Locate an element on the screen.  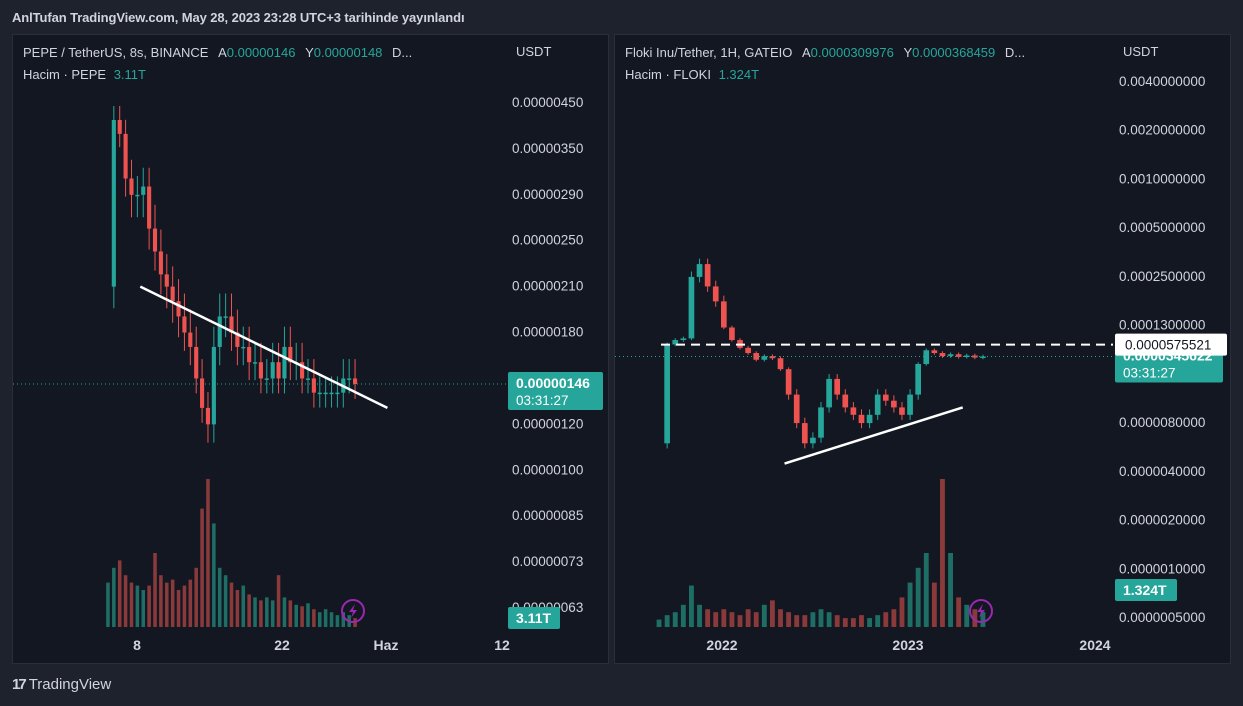
right-y-tick-label: 0.0005000000 is located at coordinates (1162, 227).